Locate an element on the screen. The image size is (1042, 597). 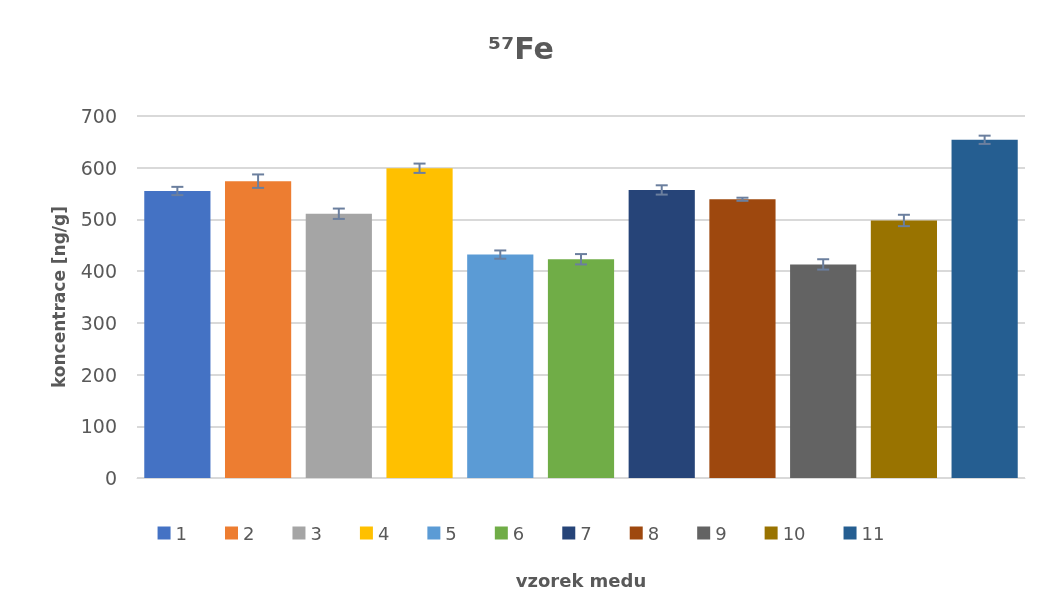
y-tick-label: 200 is located at coordinates (98, 374).